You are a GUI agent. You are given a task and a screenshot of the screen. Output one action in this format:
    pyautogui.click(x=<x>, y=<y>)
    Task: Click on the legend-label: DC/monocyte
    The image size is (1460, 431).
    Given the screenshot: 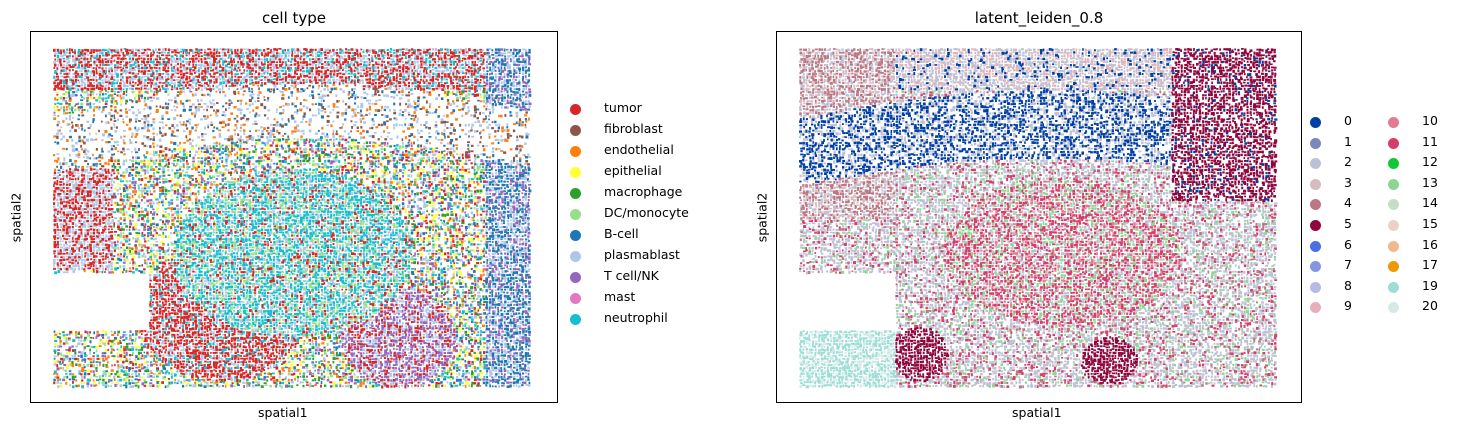 What is the action you would take?
    pyautogui.click(x=646, y=212)
    